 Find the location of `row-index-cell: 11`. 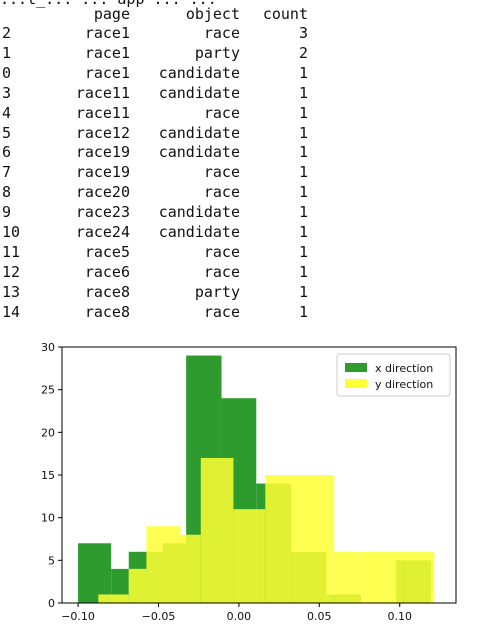

row-index-cell: 11 is located at coordinates (11, 251).